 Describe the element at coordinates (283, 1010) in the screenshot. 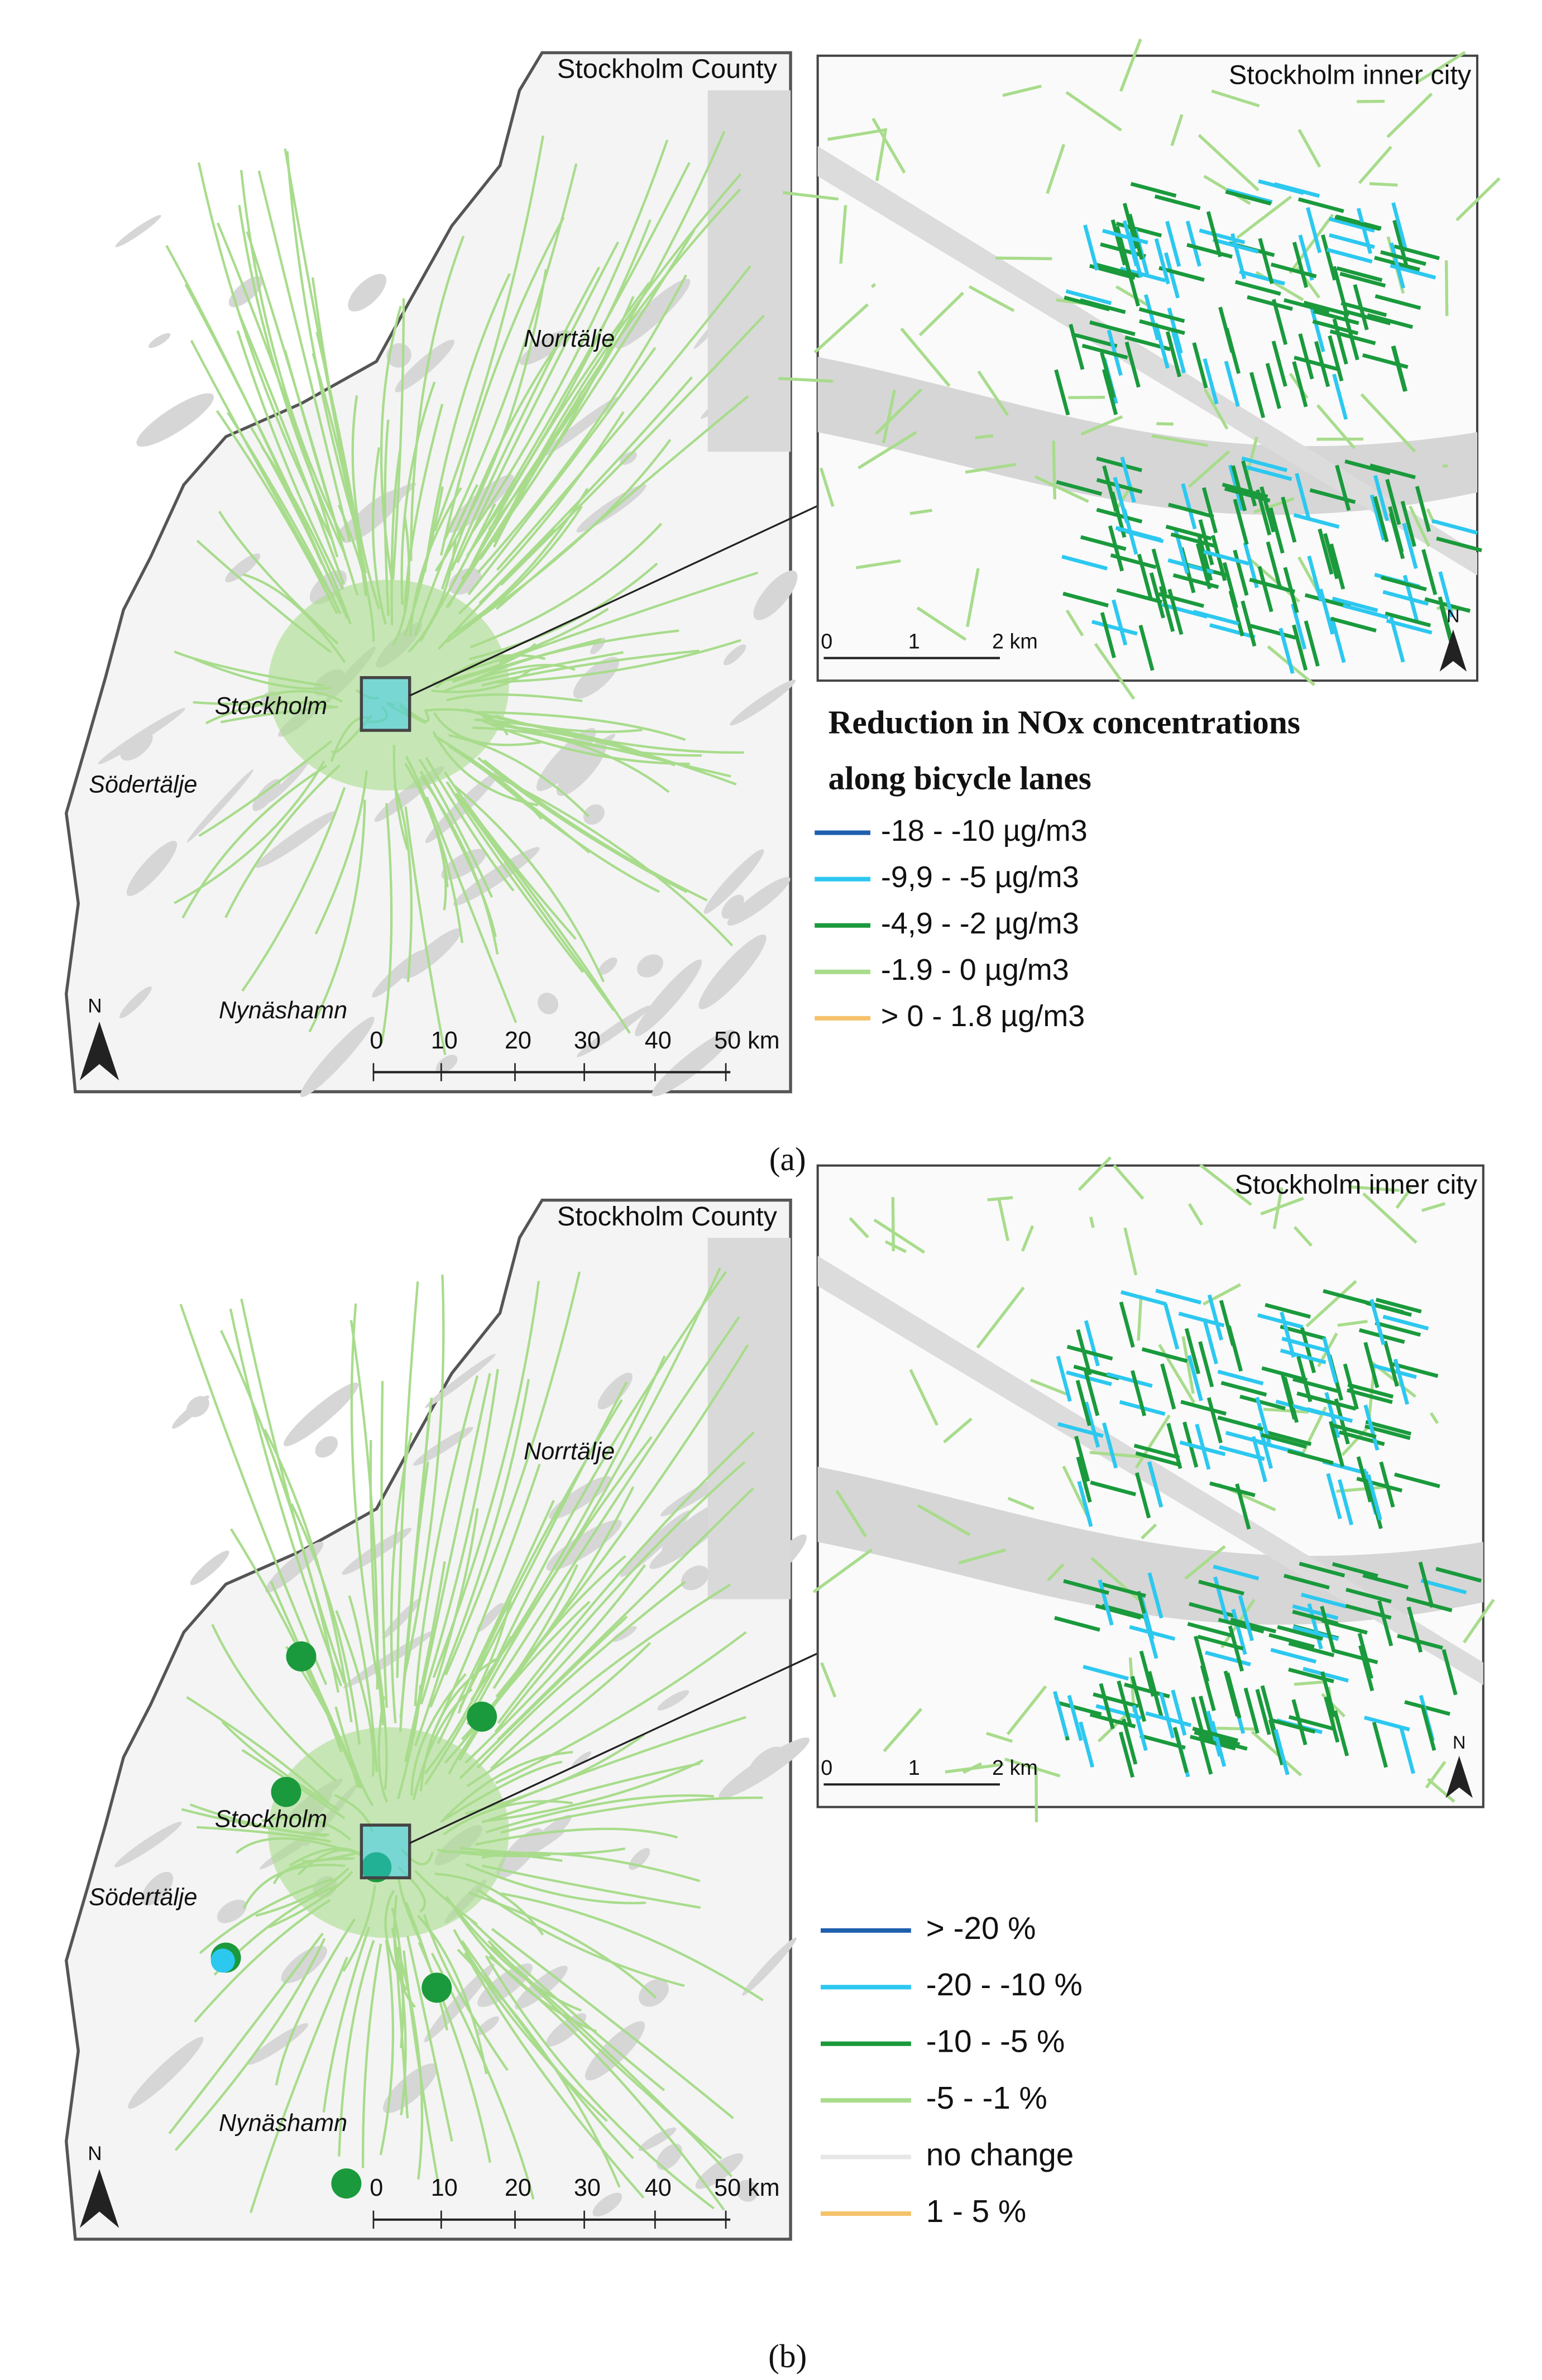

I see `place-label: Nynäshamn` at that location.